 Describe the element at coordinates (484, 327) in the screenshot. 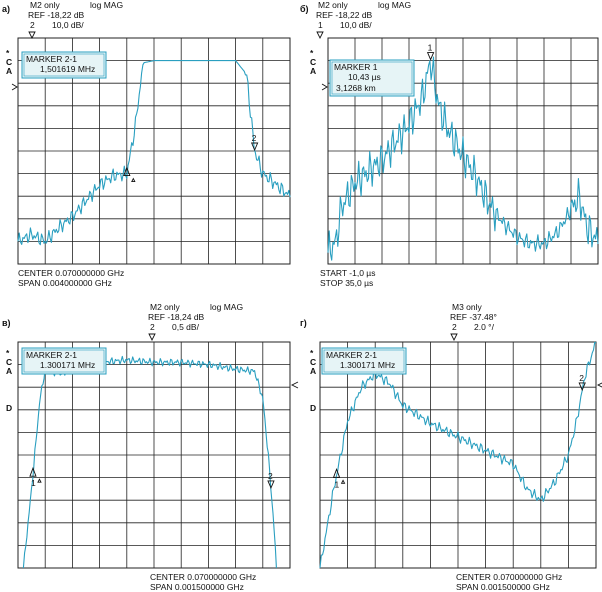

I see `header-scale: 2.0 °/` at that location.